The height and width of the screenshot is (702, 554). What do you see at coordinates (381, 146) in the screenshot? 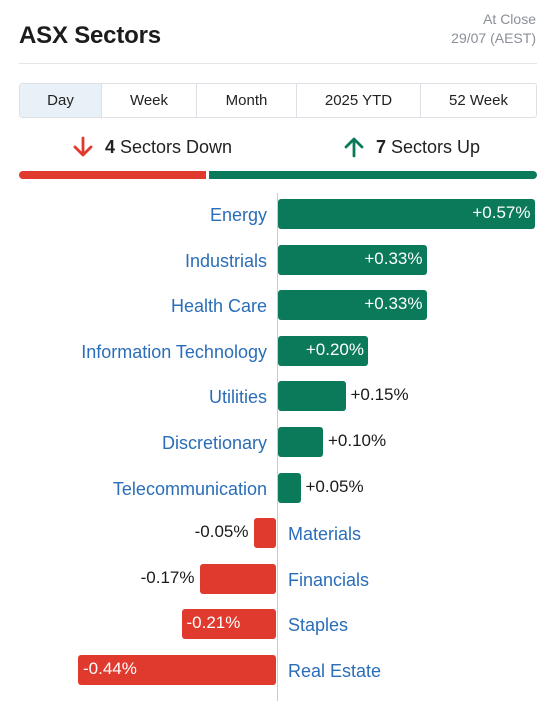
I see `up-count: 7` at bounding box center [381, 146].